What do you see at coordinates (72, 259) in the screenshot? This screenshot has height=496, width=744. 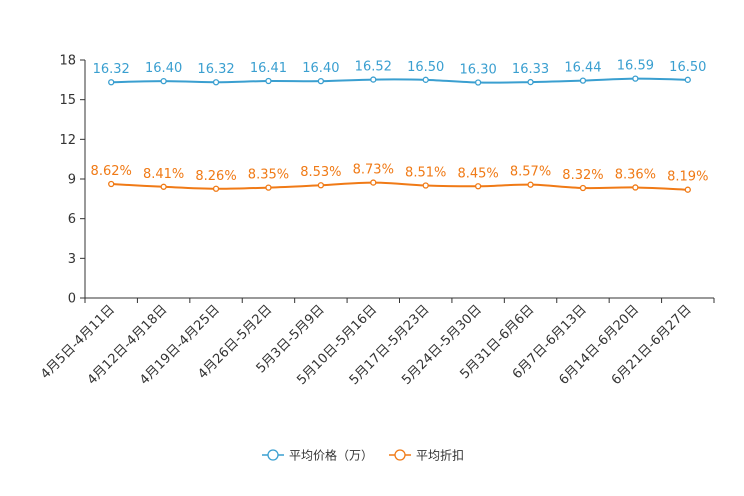 I see `y-tick-label: 3` at bounding box center [72, 259].